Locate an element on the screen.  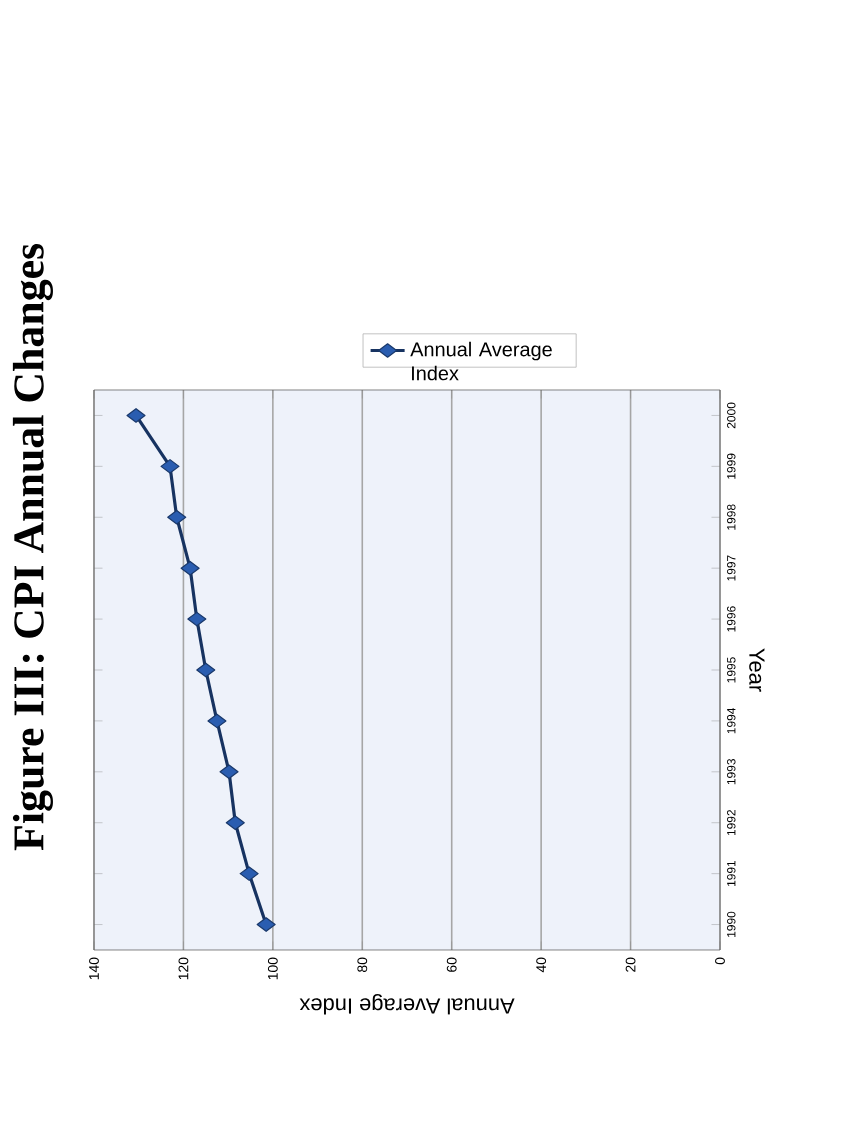
y-axis-title: Year is located at coordinates (757, 670).